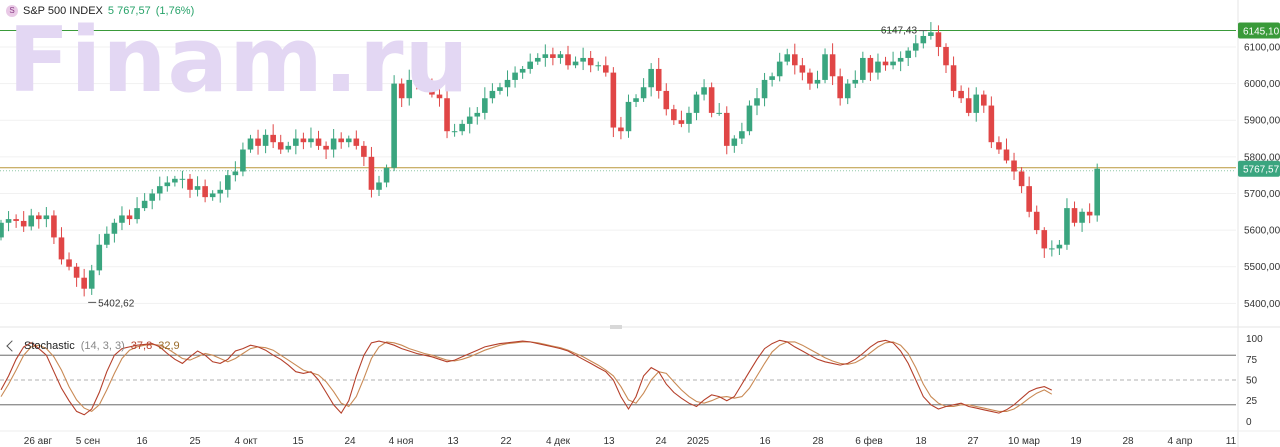 This screenshot has height=447, width=1280. Describe the element at coordinates (12, 346) in the screenshot. I see `collapse-chevron-icon` at that location.